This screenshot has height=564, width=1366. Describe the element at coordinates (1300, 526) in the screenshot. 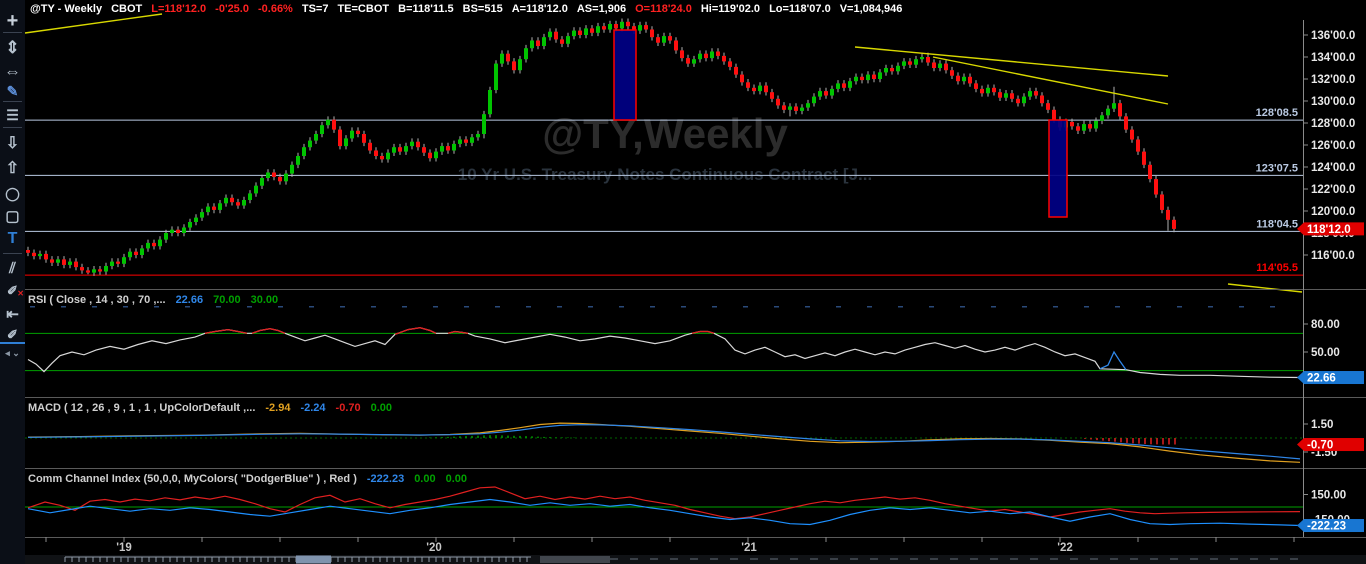

I see `cci-value-tag` at that location.